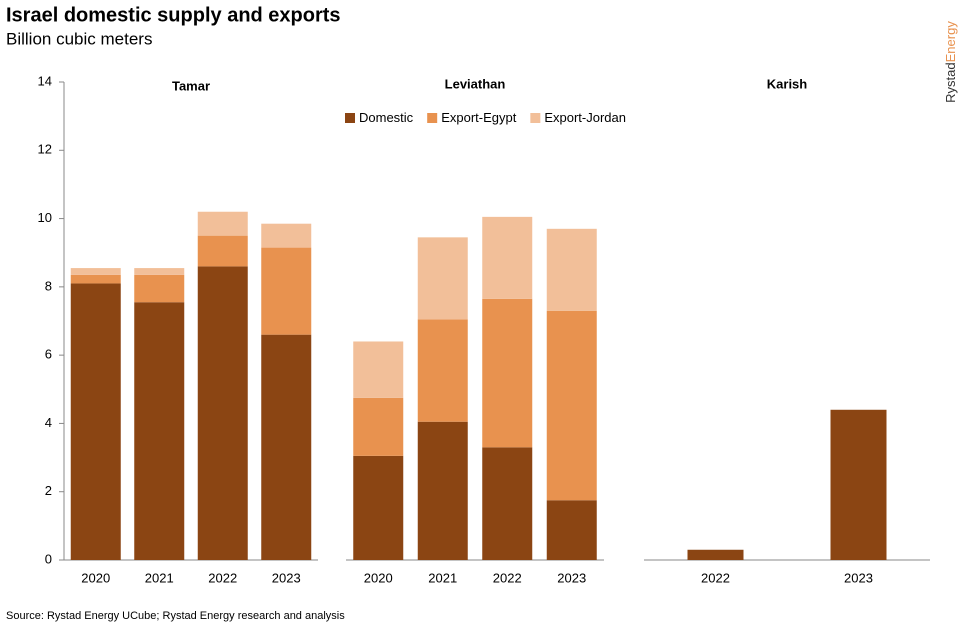 Image resolution: width=960 pixels, height=628 pixels. I want to click on chart-title: Israel domestic supply and exports, so click(173, 15).